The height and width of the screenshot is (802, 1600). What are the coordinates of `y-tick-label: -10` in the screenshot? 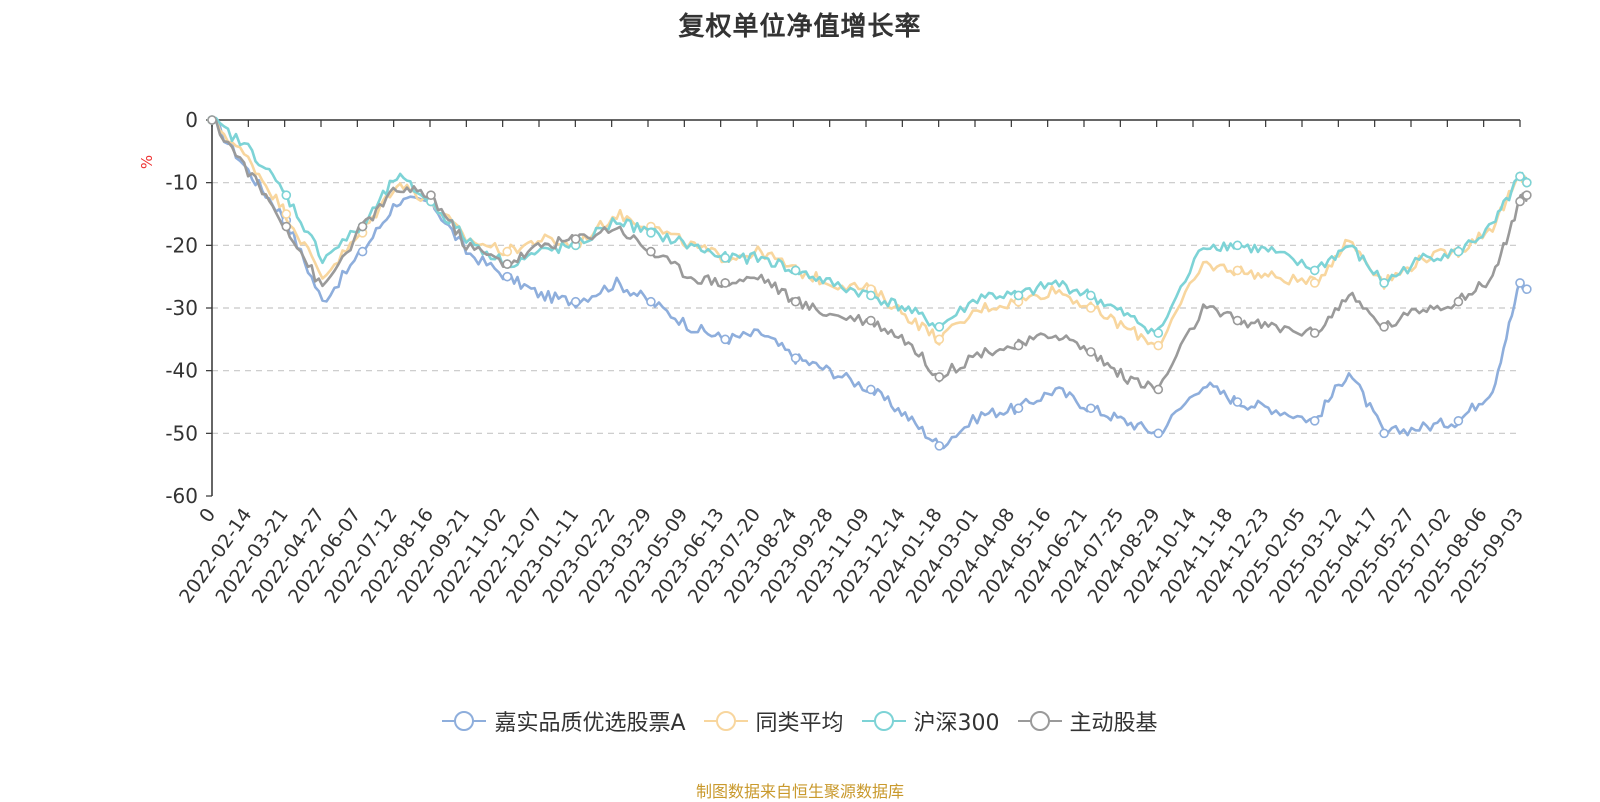 It's located at (181, 183).